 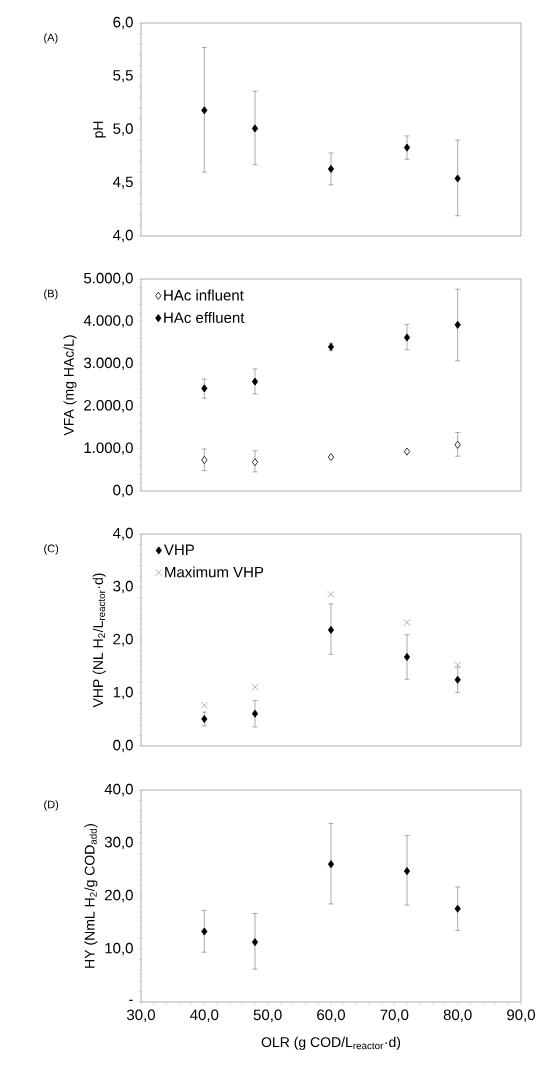 I want to click on y-tick-label: 1,0, so click(x=123, y=693).